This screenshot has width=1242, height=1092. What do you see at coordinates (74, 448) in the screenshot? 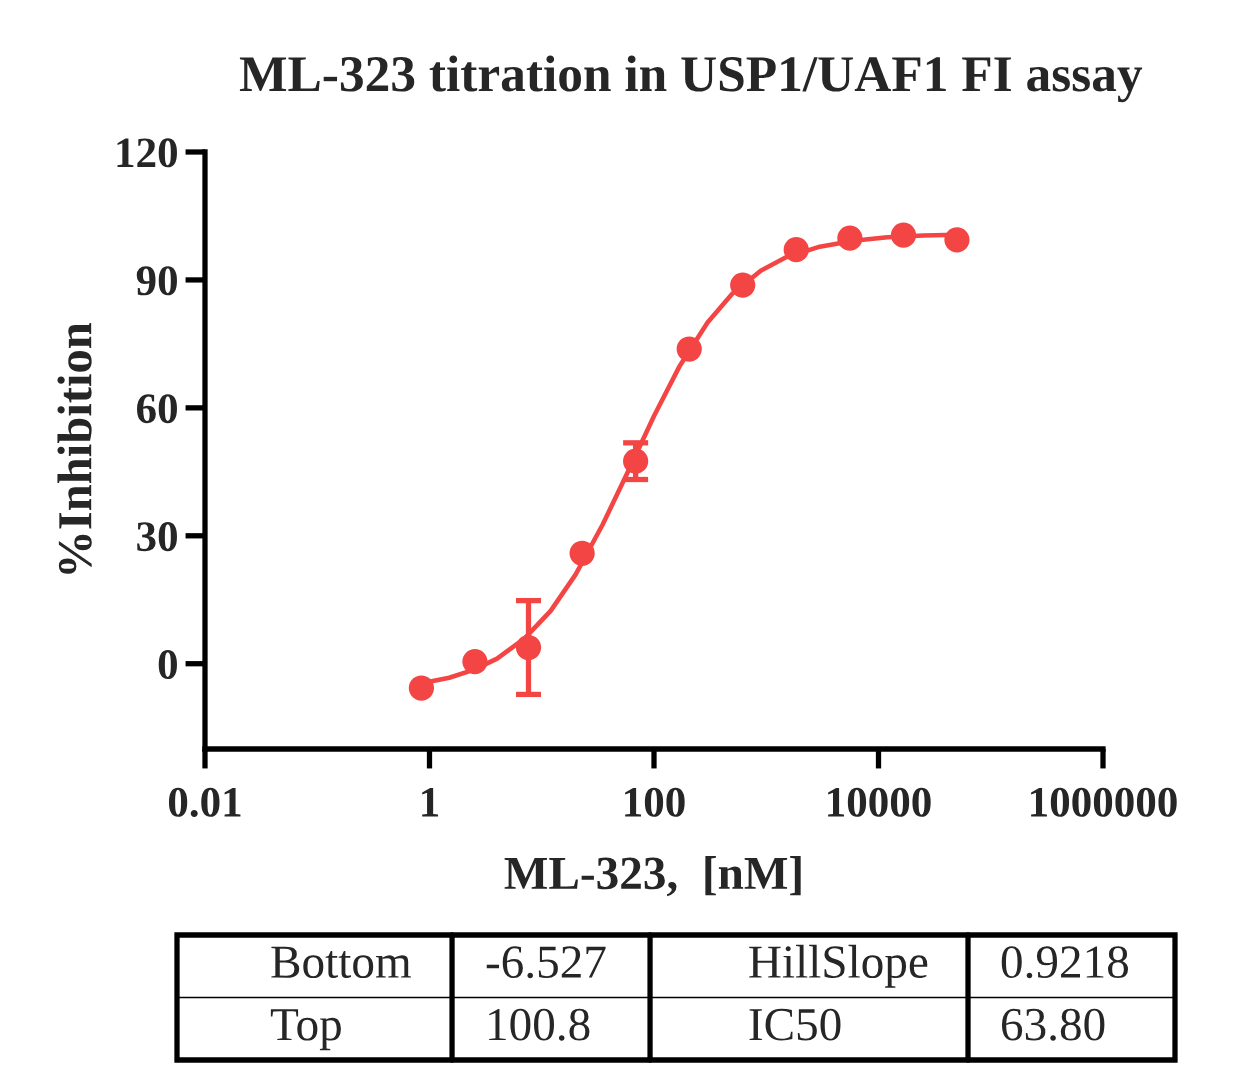
I see `y-axis-title: %Inhibition` at bounding box center [74, 448].